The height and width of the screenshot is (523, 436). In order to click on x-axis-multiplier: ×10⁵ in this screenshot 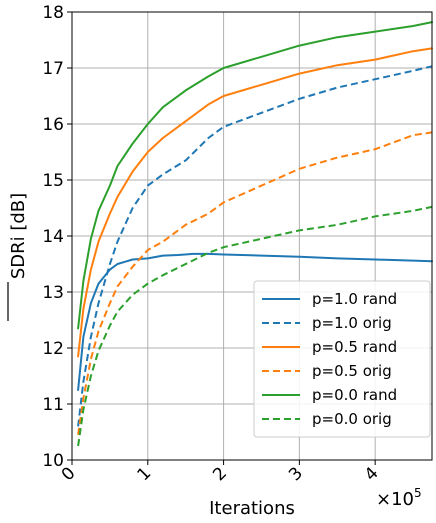, I will do `click(399, 498)`.